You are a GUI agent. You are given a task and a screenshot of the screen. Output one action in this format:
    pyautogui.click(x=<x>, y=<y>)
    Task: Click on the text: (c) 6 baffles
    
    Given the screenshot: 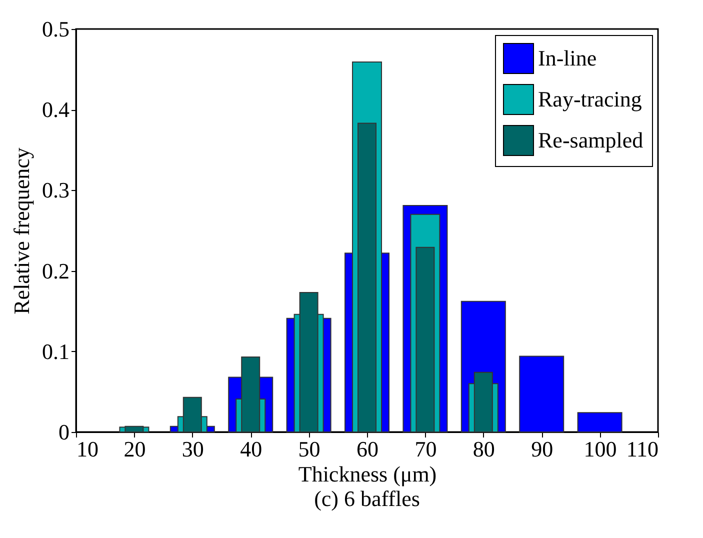 What is the action you would take?
    pyautogui.click(x=367, y=498)
    